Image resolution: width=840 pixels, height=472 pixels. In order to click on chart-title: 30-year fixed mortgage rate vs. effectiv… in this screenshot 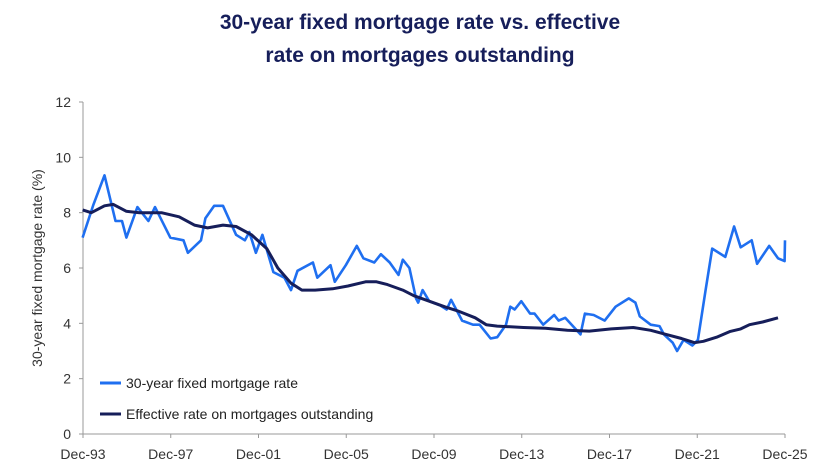, I will do `click(420, 39)`.